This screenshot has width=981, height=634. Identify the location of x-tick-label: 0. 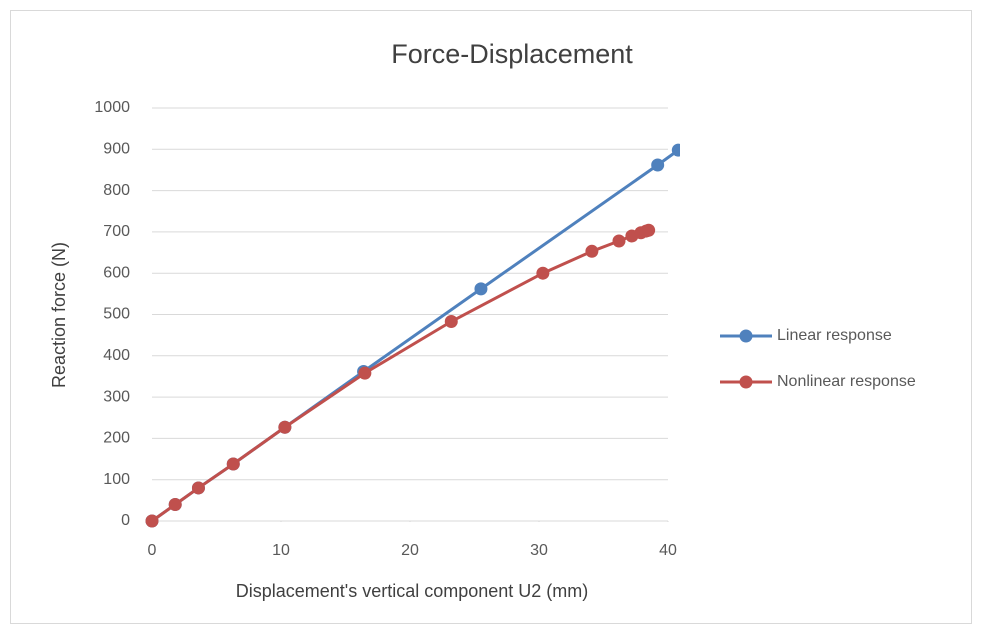
(152, 550).